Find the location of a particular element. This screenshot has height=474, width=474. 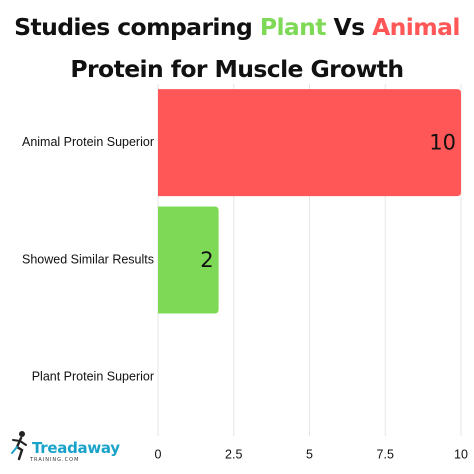

x-tick-label-1: 2.5 is located at coordinates (233, 454).